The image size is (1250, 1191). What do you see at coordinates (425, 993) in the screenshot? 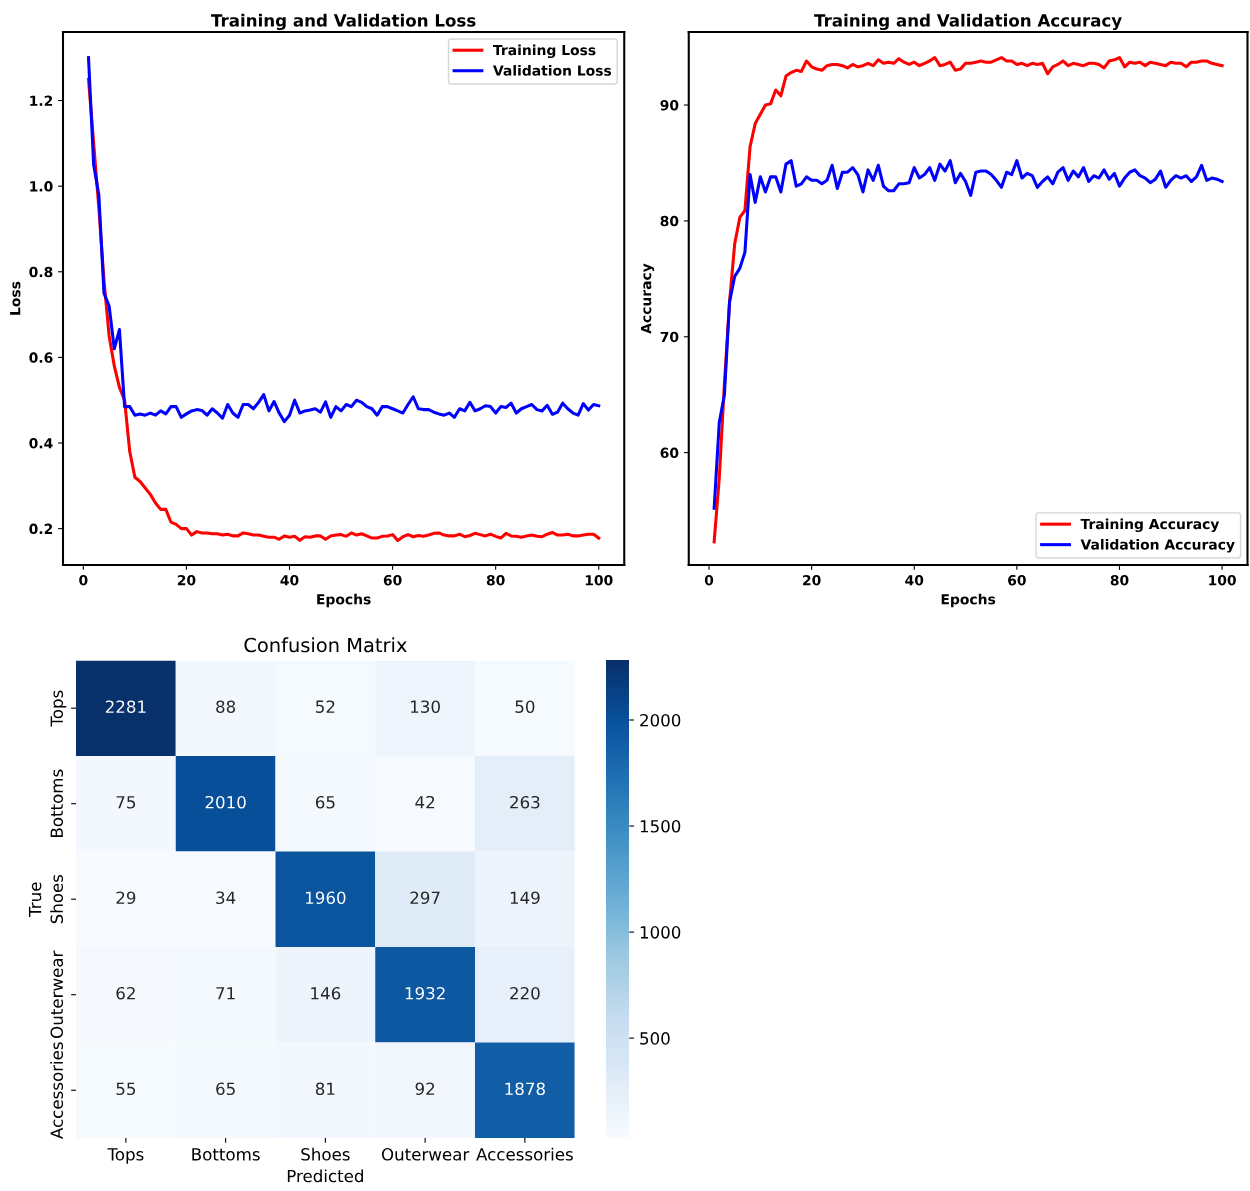
I see `data-label: 1932` at bounding box center [425, 993].